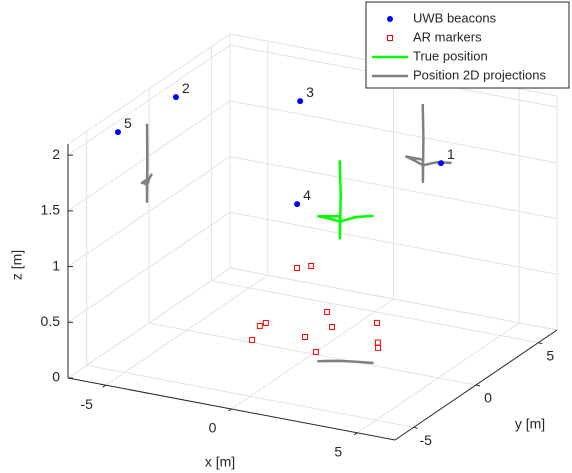 The width and height of the screenshot is (572, 473). What do you see at coordinates (56, 377) in the screenshot?
I see `z-tick-label: 0` at bounding box center [56, 377].